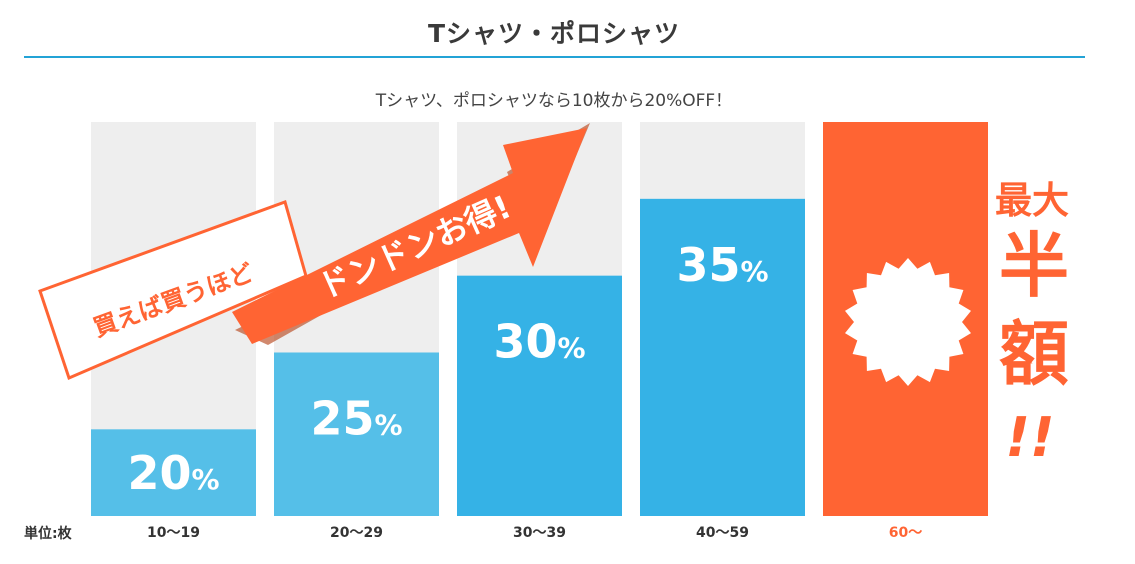  What do you see at coordinates (539, 395) in the screenshot?
I see `bar-30〜39` at bounding box center [539, 395].